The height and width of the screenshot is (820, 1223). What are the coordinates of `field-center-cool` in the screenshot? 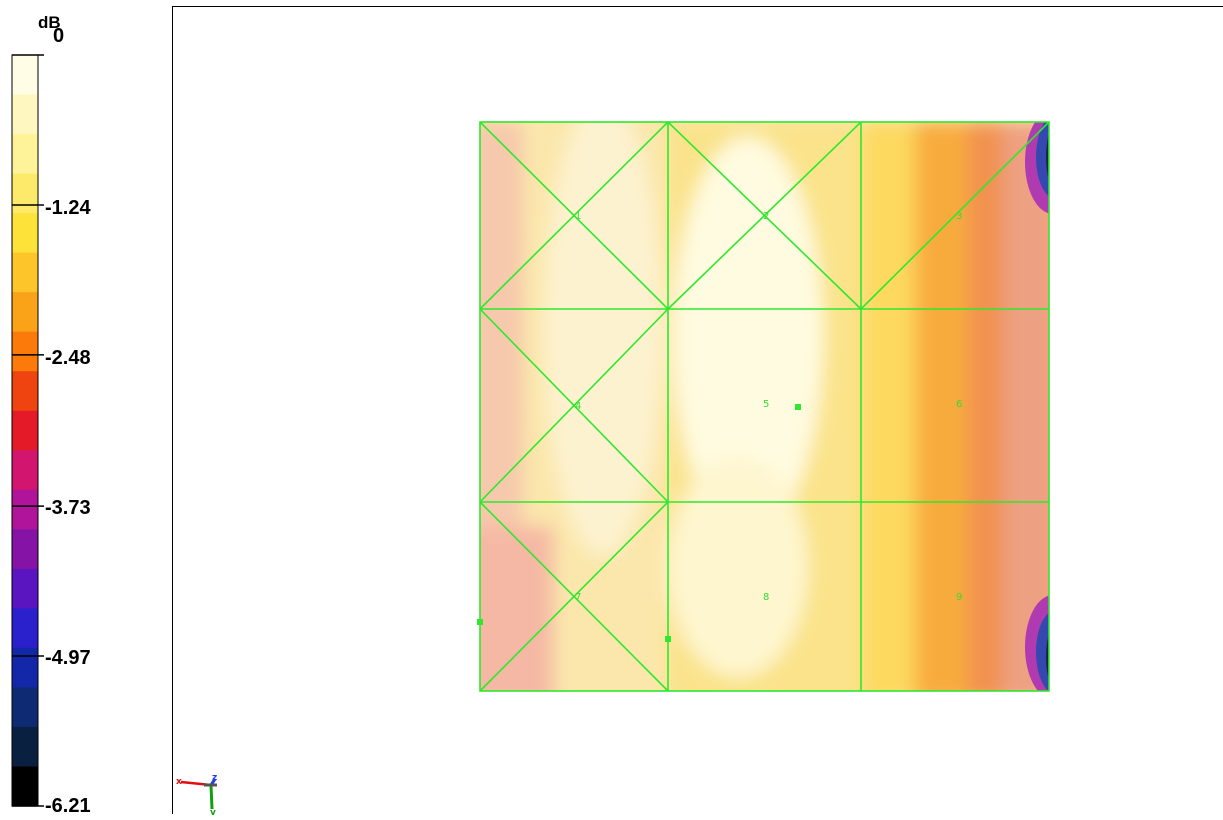 It's located at (748, 337).